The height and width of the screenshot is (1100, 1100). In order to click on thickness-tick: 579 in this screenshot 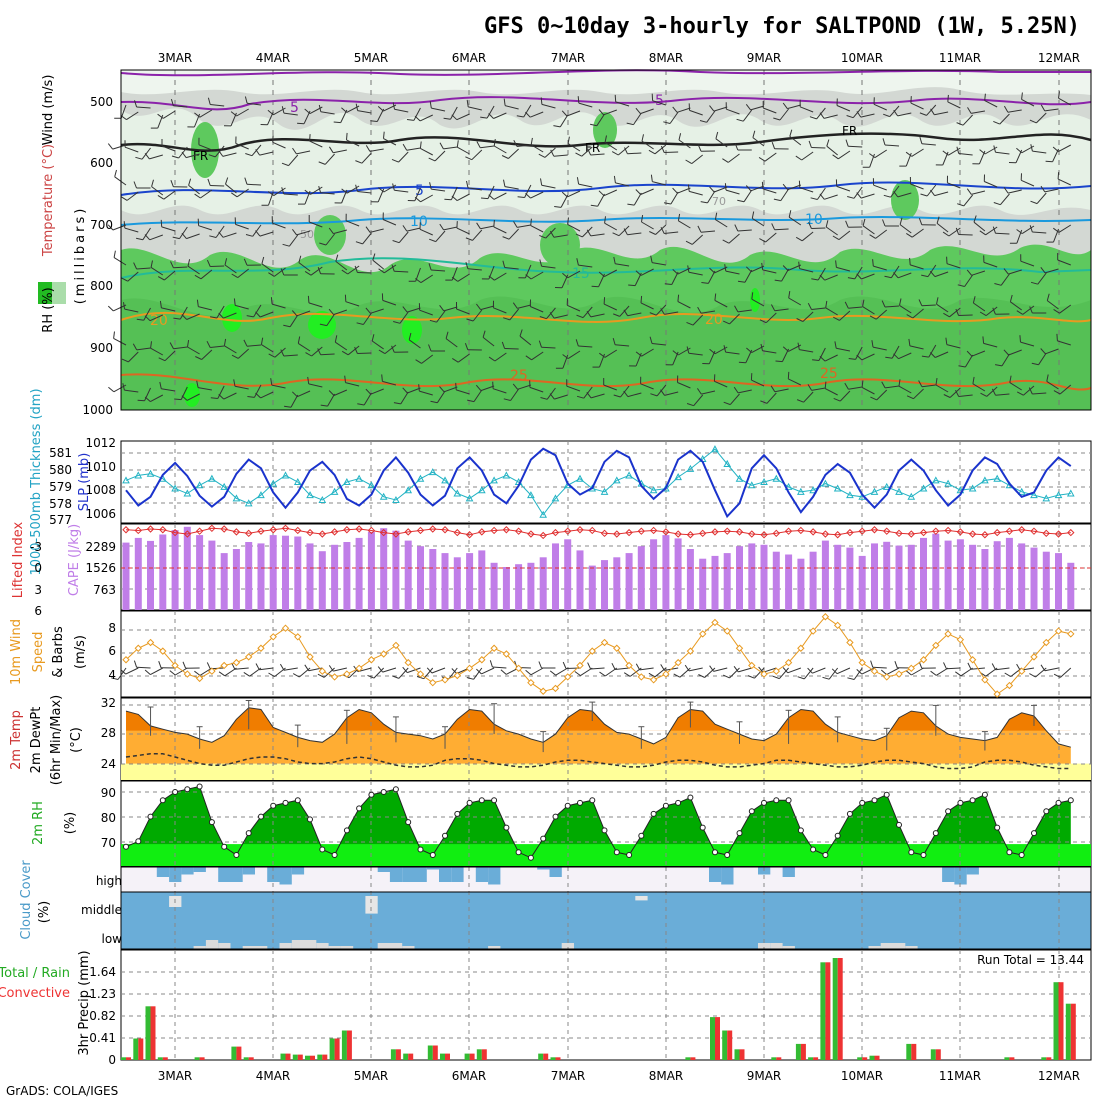, I will do `click(60, 487)`.